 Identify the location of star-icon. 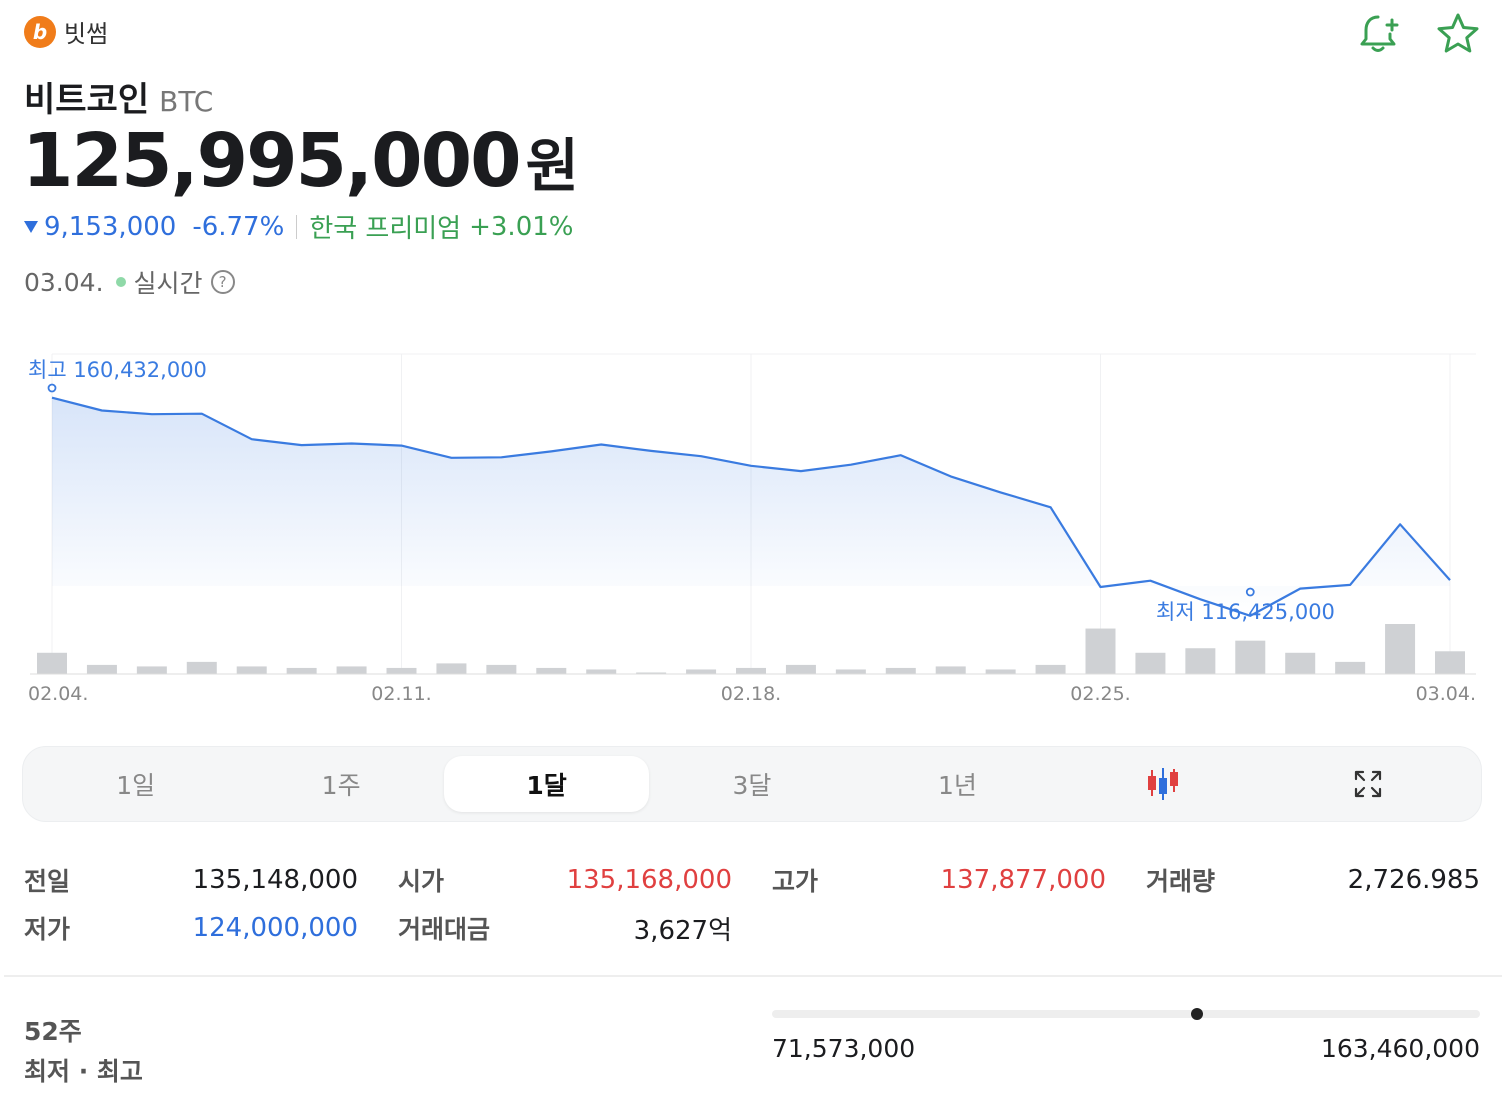
(1458, 33).